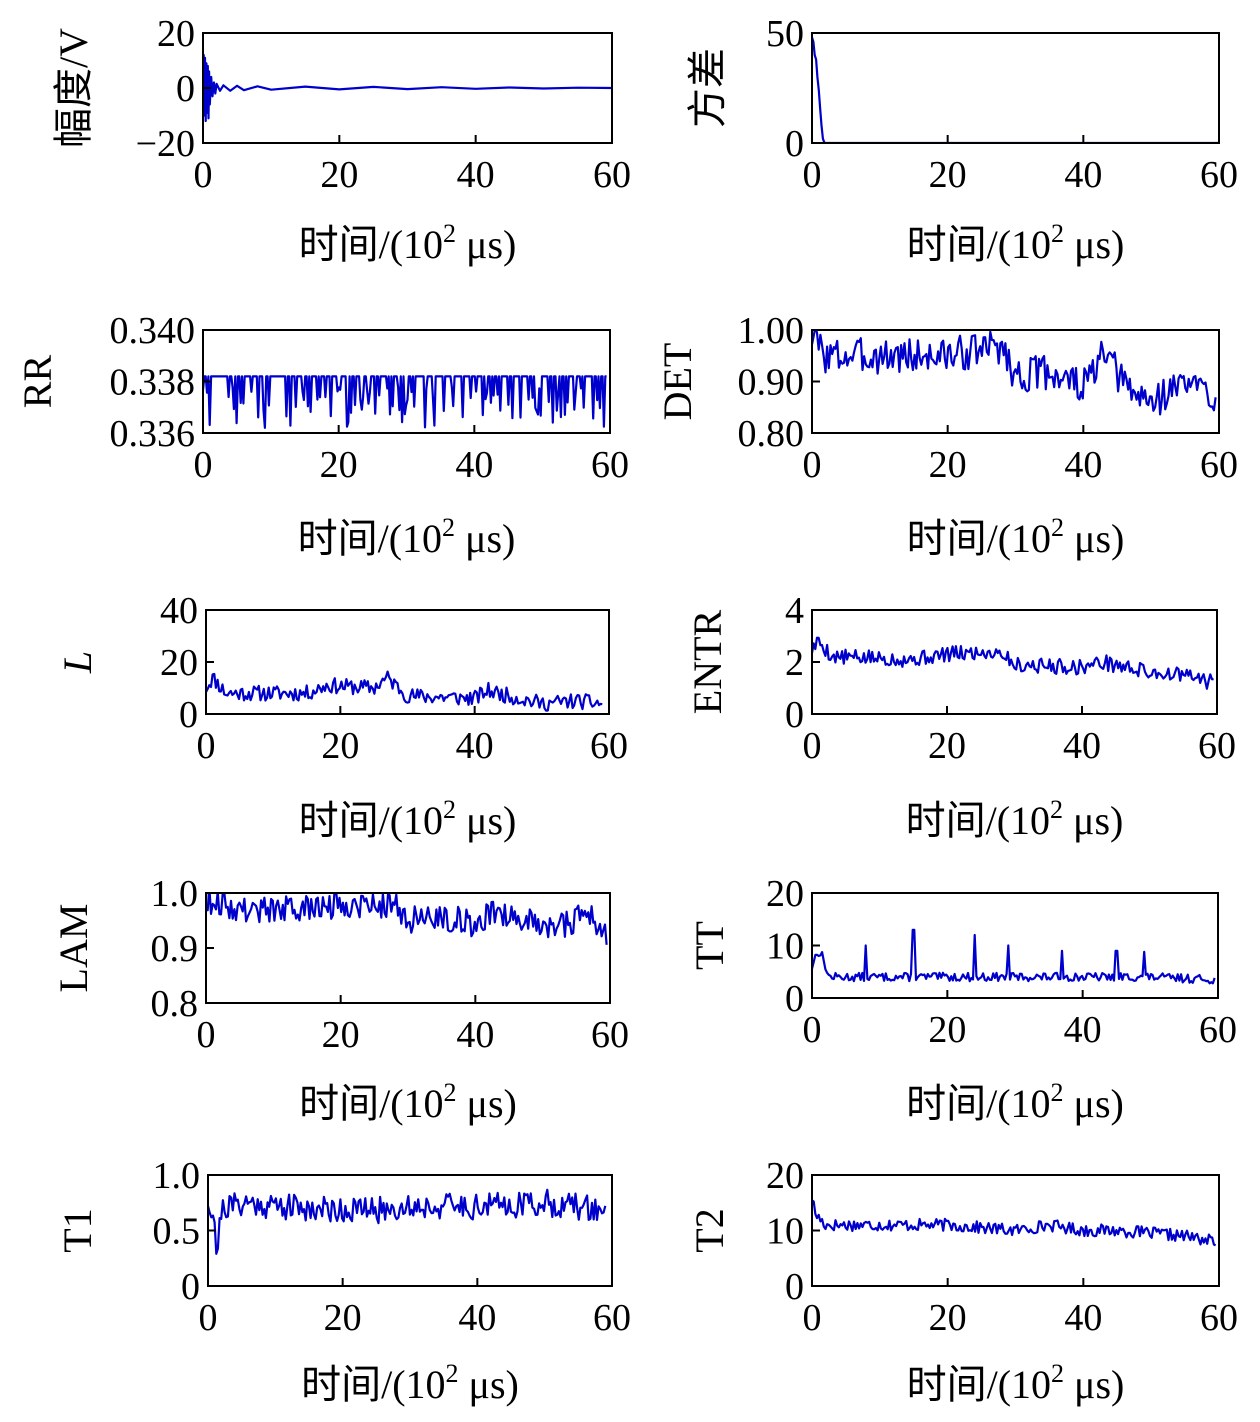  What do you see at coordinates (794, 999) in the screenshot?
I see `y-tick-label-TT-0: 0` at bounding box center [794, 999].